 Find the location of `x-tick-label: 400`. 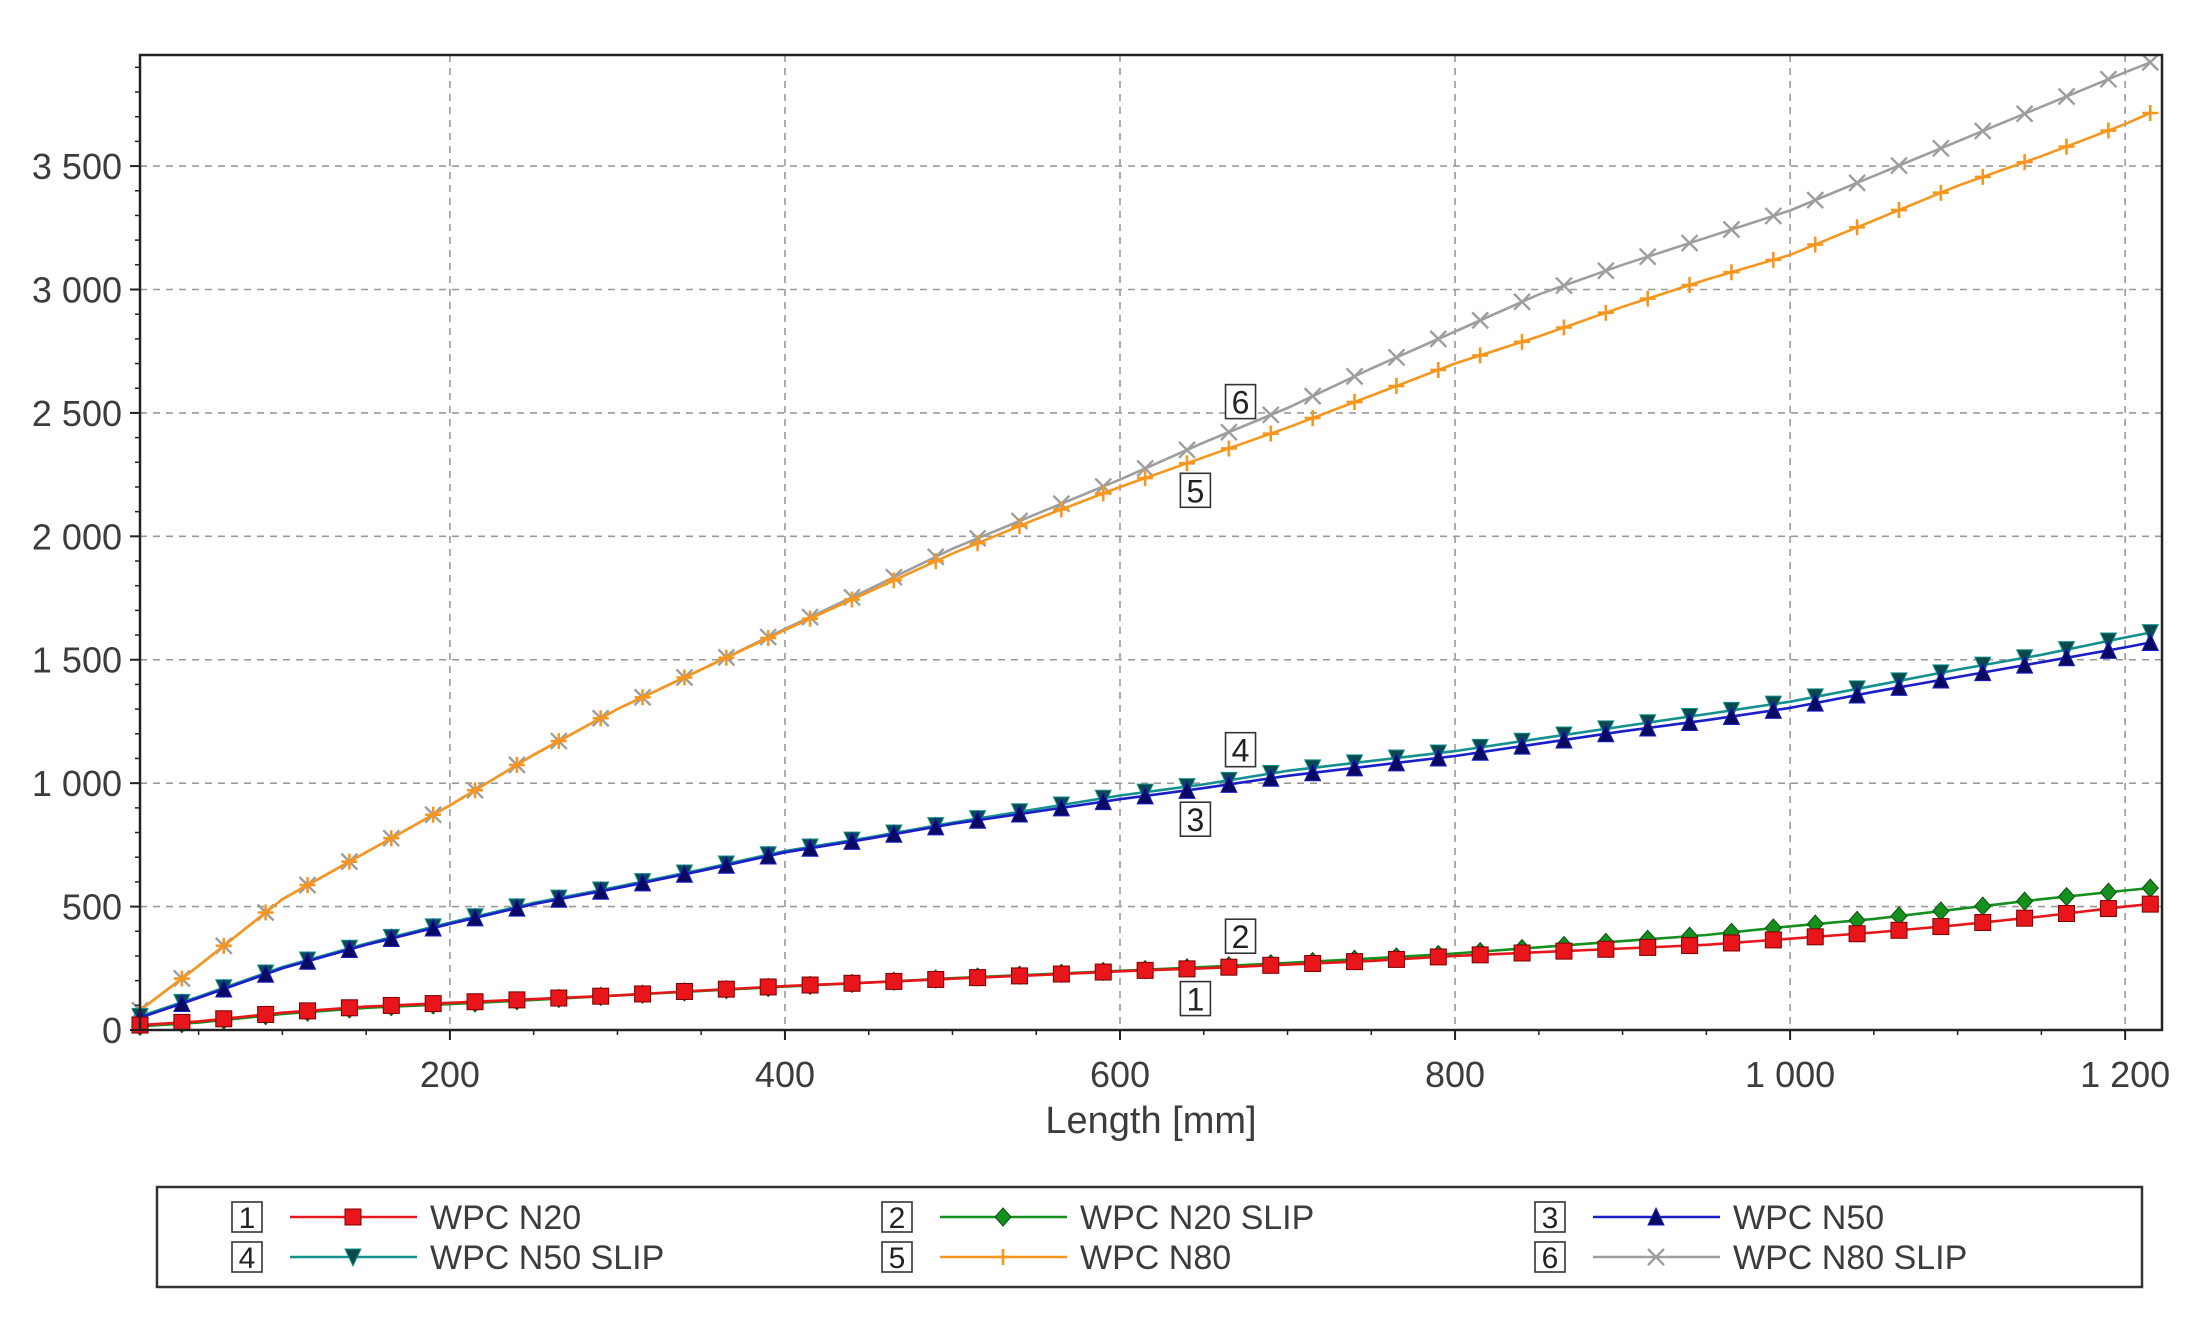

x-tick-label: 400 is located at coordinates (785, 1074).